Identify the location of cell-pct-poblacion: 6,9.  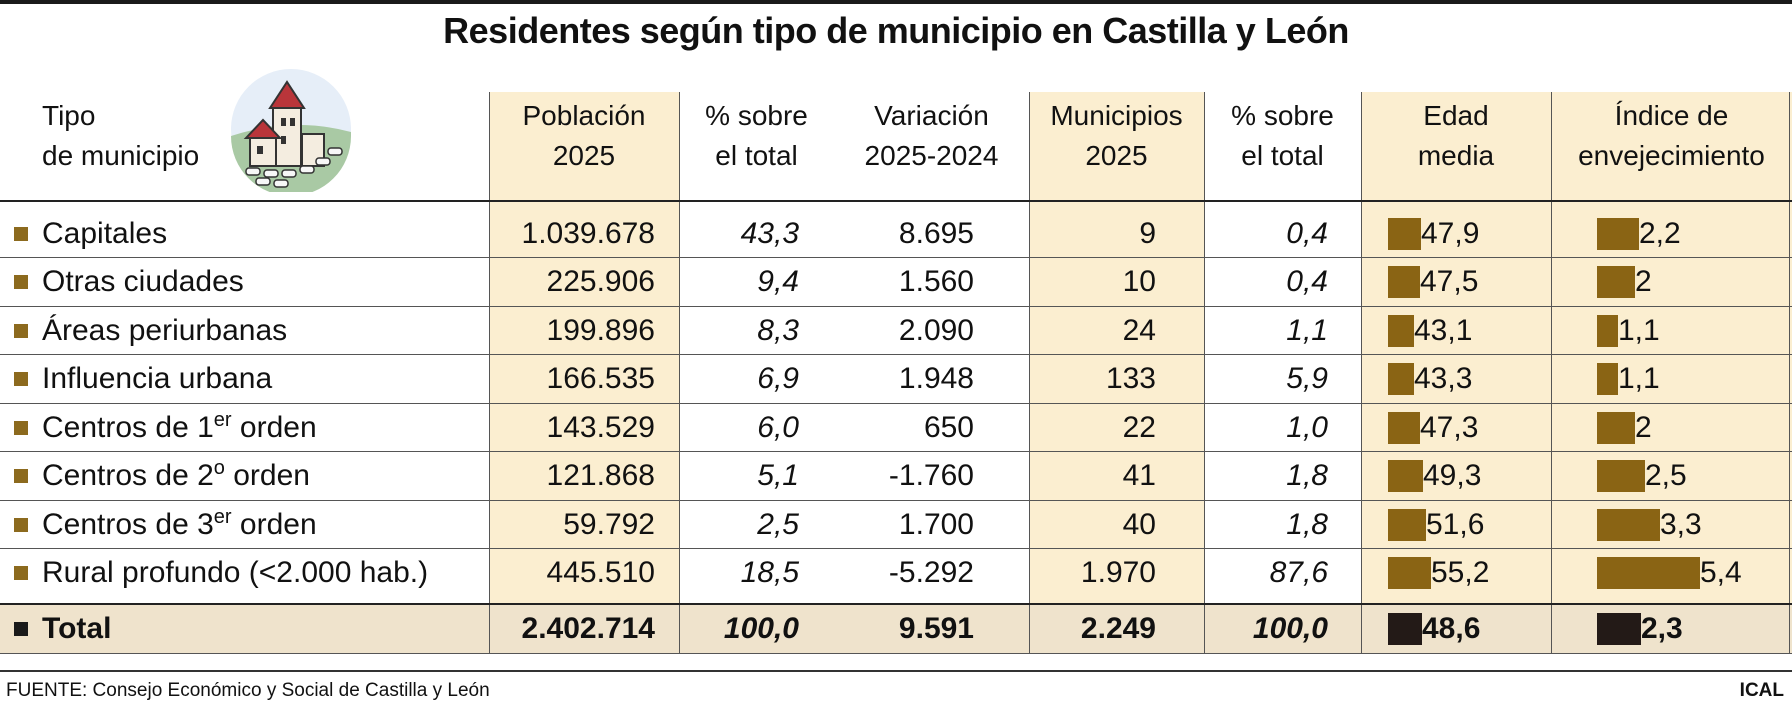
(778, 378).